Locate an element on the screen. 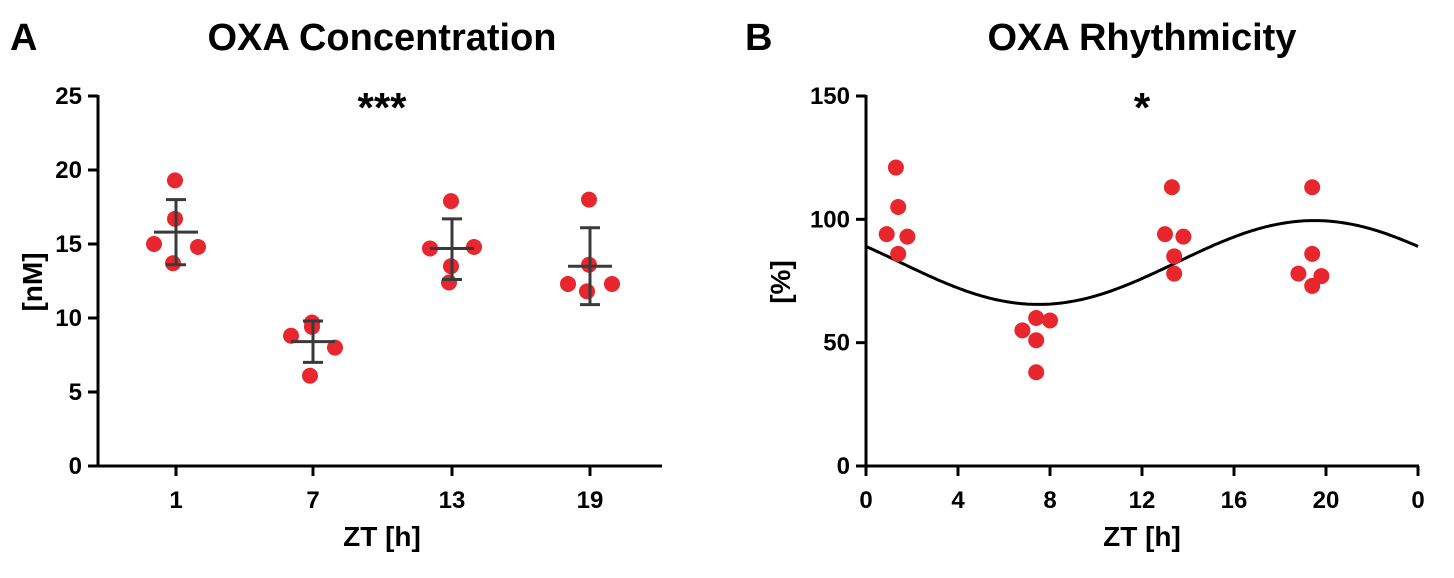  panel-a-significance: *** is located at coordinates (382, 107).